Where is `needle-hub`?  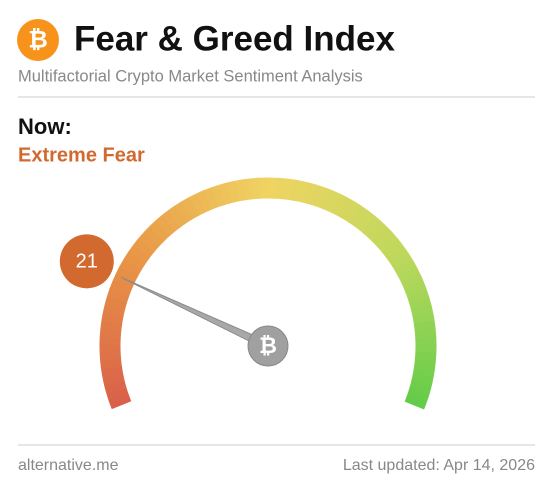 needle-hub is located at coordinates (268, 346).